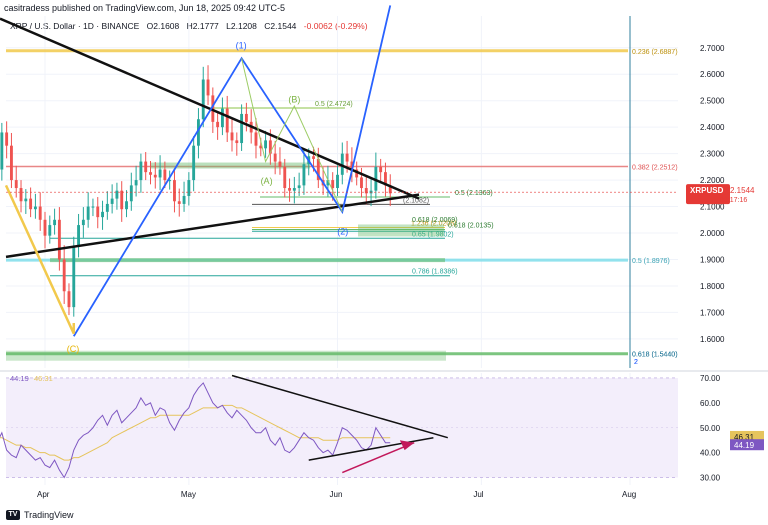 This screenshot has width=768, height=525. I want to click on fib-sublevel-label: 0.5 (2.4724), so click(334, 104).